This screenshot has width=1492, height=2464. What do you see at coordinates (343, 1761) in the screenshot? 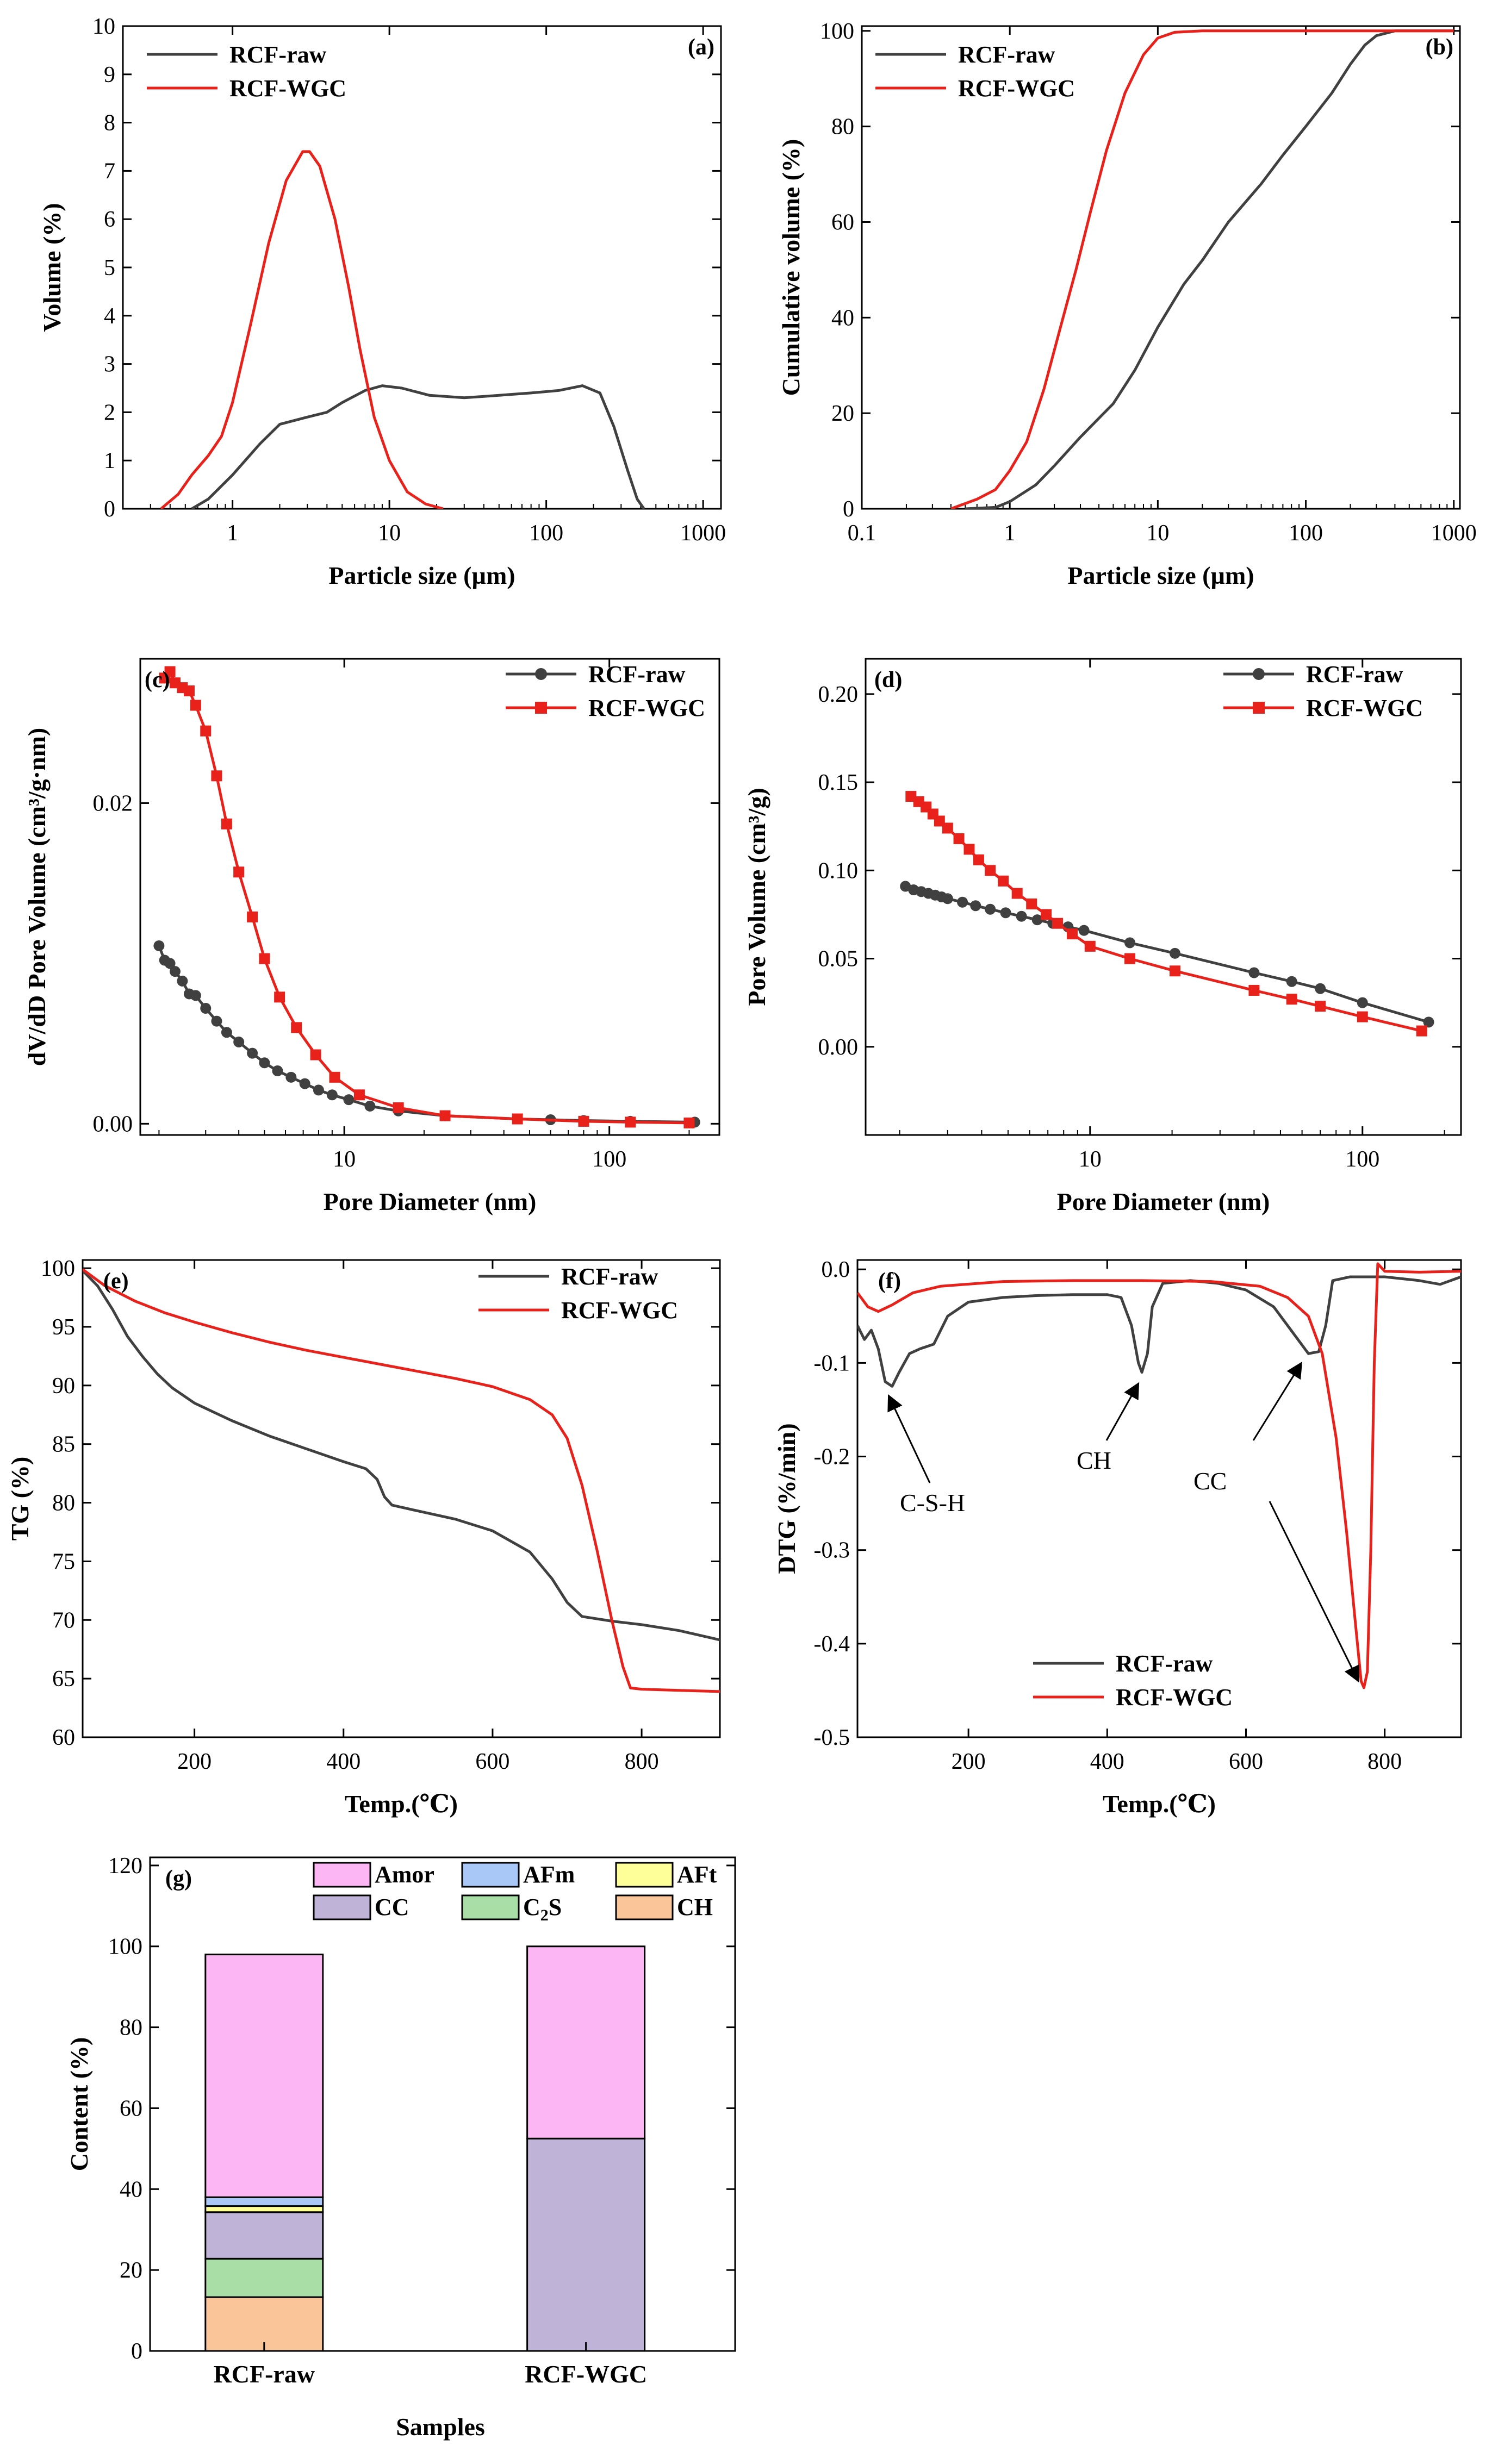
I see `x-tick-label: 400` at bounding box center [343, 1761].